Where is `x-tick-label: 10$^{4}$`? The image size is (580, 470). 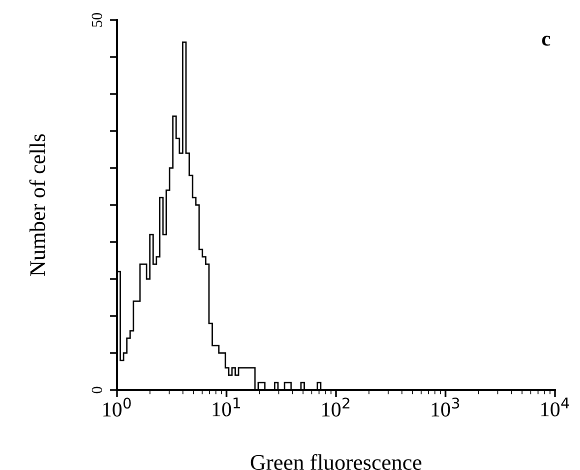
x-tick-label: 10$^{4}$ is located at coordinates (555, 407).